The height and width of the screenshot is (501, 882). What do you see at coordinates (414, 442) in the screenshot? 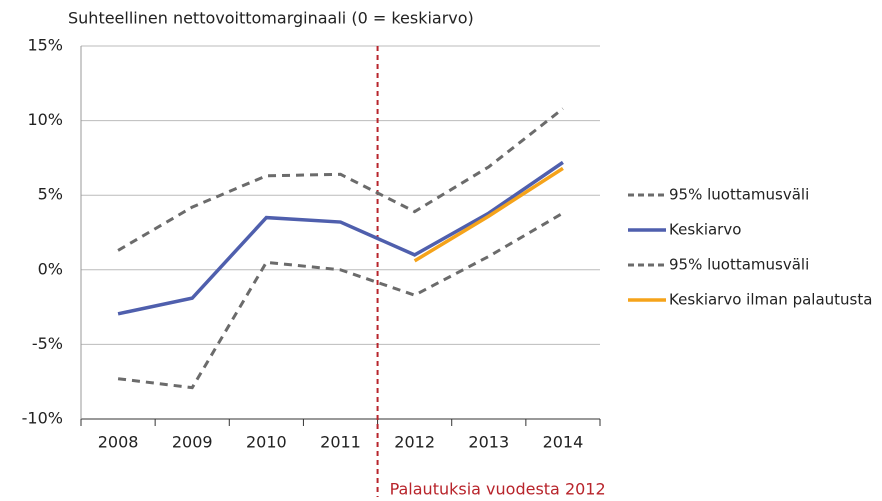
I see `x-tick-label: 2012` at bounding box center [414, 442].